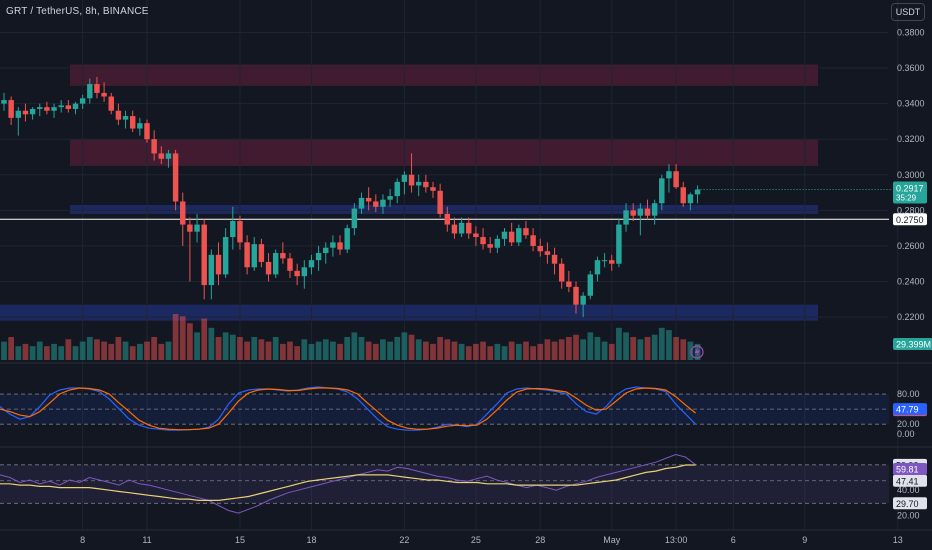 This screenshot has width=932, height=550. Describe the element at coordinates (907, 504) in the screenshot. I see `rsi-guide-value-label-text: 29.70` at that location.